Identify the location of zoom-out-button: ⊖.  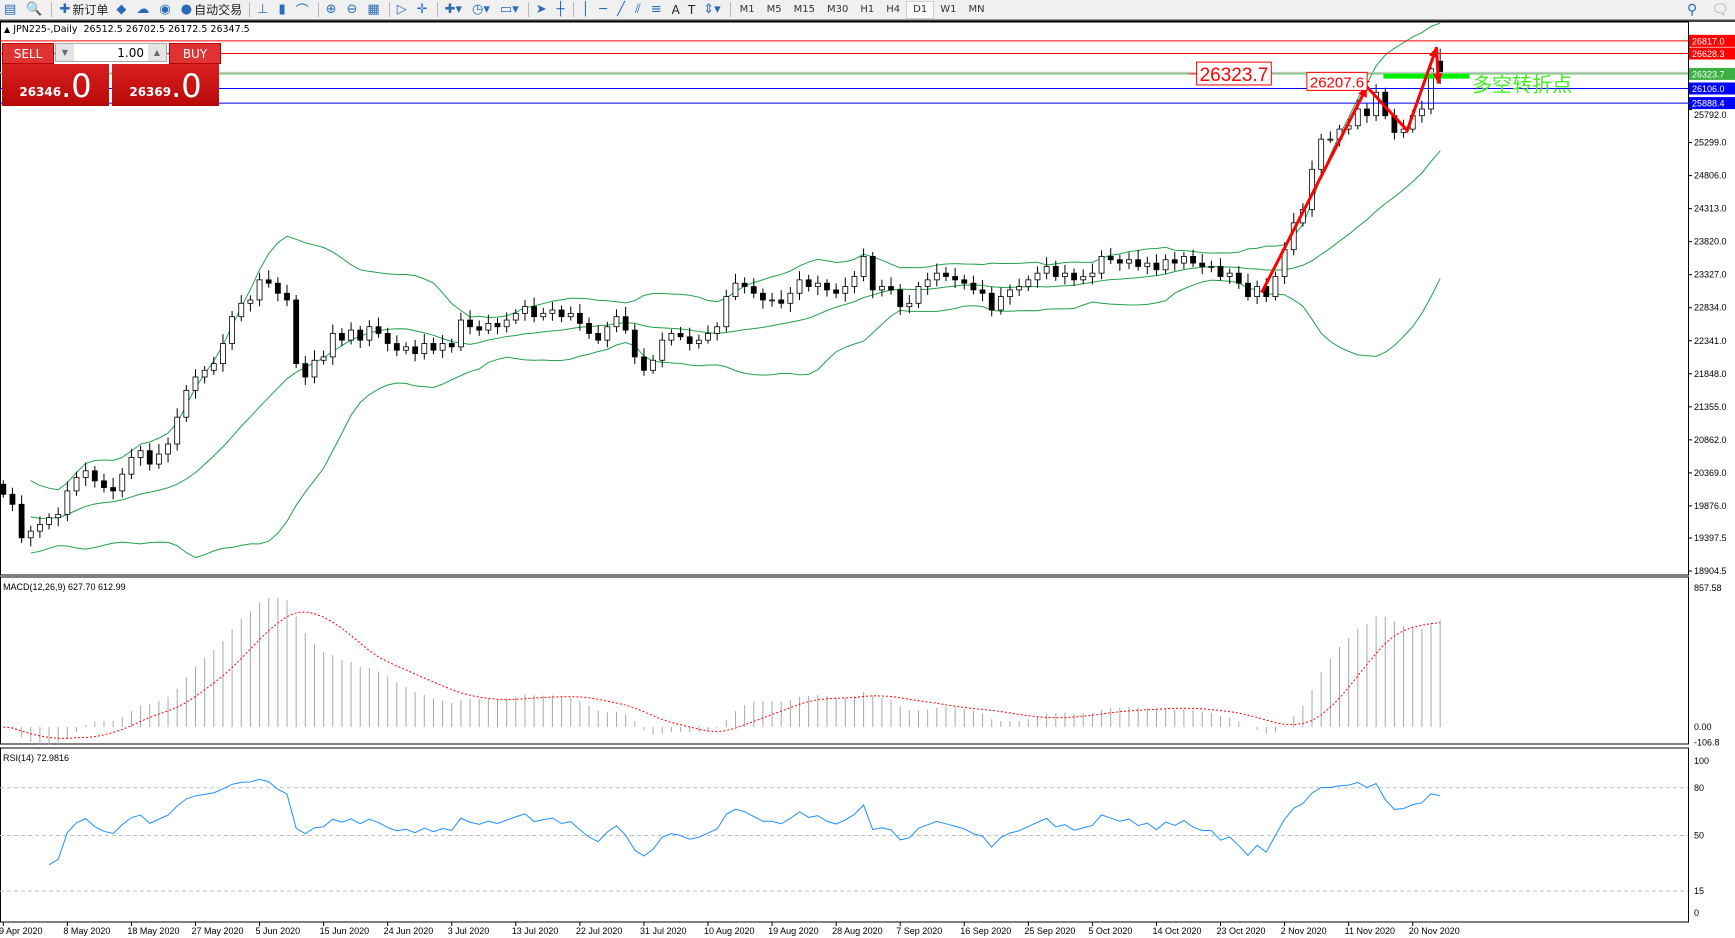
(353, 10).